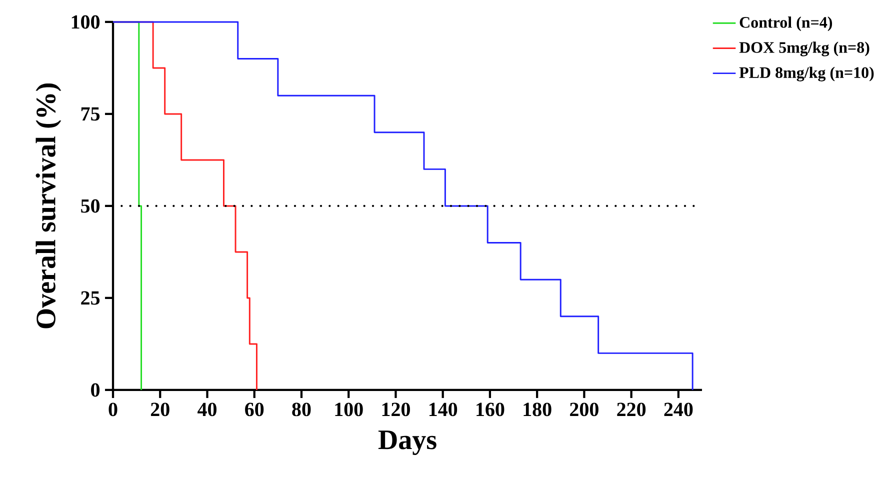  Describe the element at coordinates (254, 409) in the screenshot. I see `x-tick-label: 60` at that location.